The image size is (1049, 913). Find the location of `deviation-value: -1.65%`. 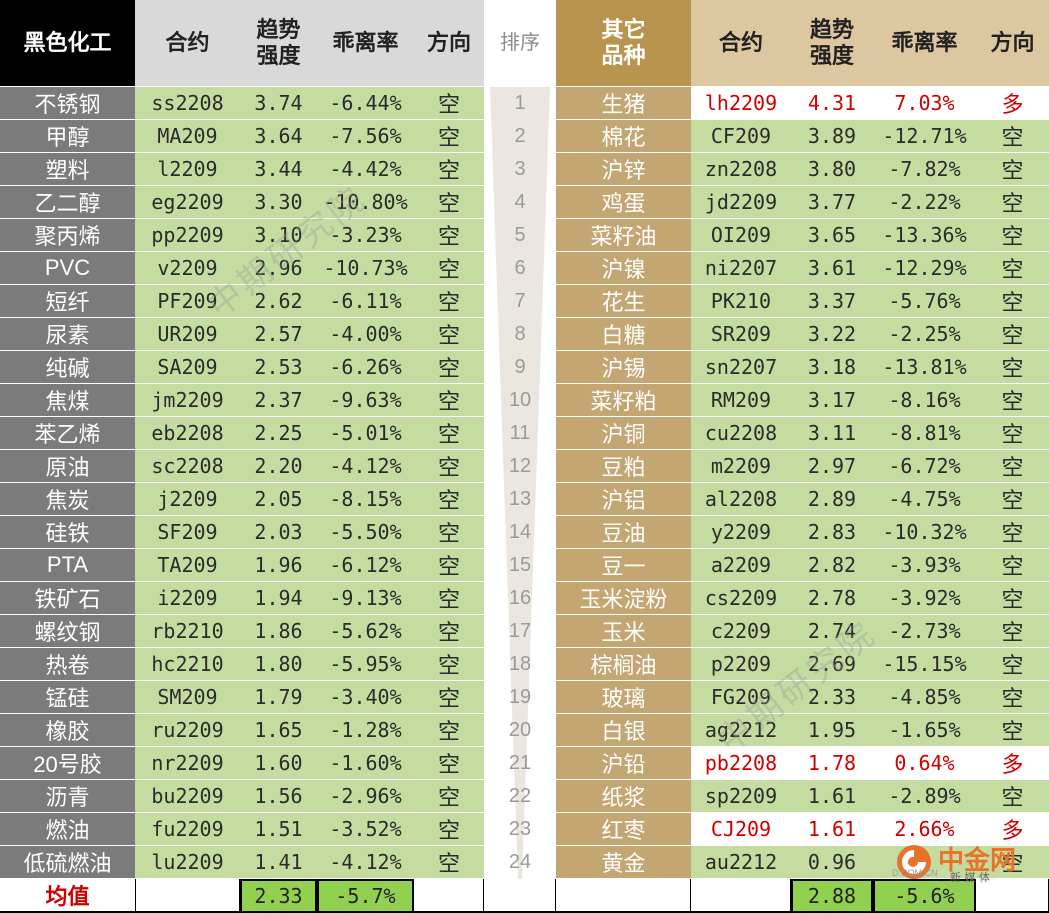

deviation-value: -1.65% is located at coordinates (924, 730).